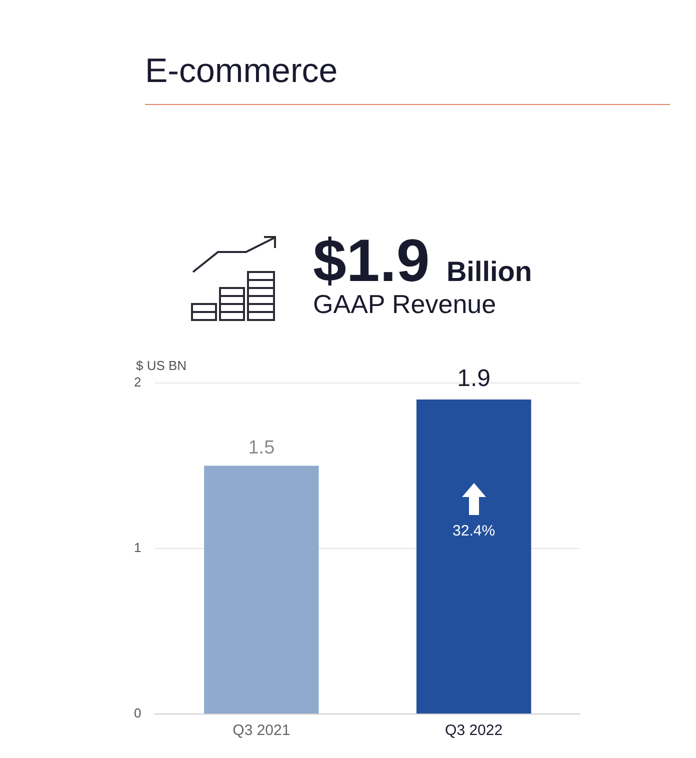 This screenshot has width=696, height=758. Describe the element at coordinates (473, 378) in the screenshot. I see `data-label: 1.9` at that location.